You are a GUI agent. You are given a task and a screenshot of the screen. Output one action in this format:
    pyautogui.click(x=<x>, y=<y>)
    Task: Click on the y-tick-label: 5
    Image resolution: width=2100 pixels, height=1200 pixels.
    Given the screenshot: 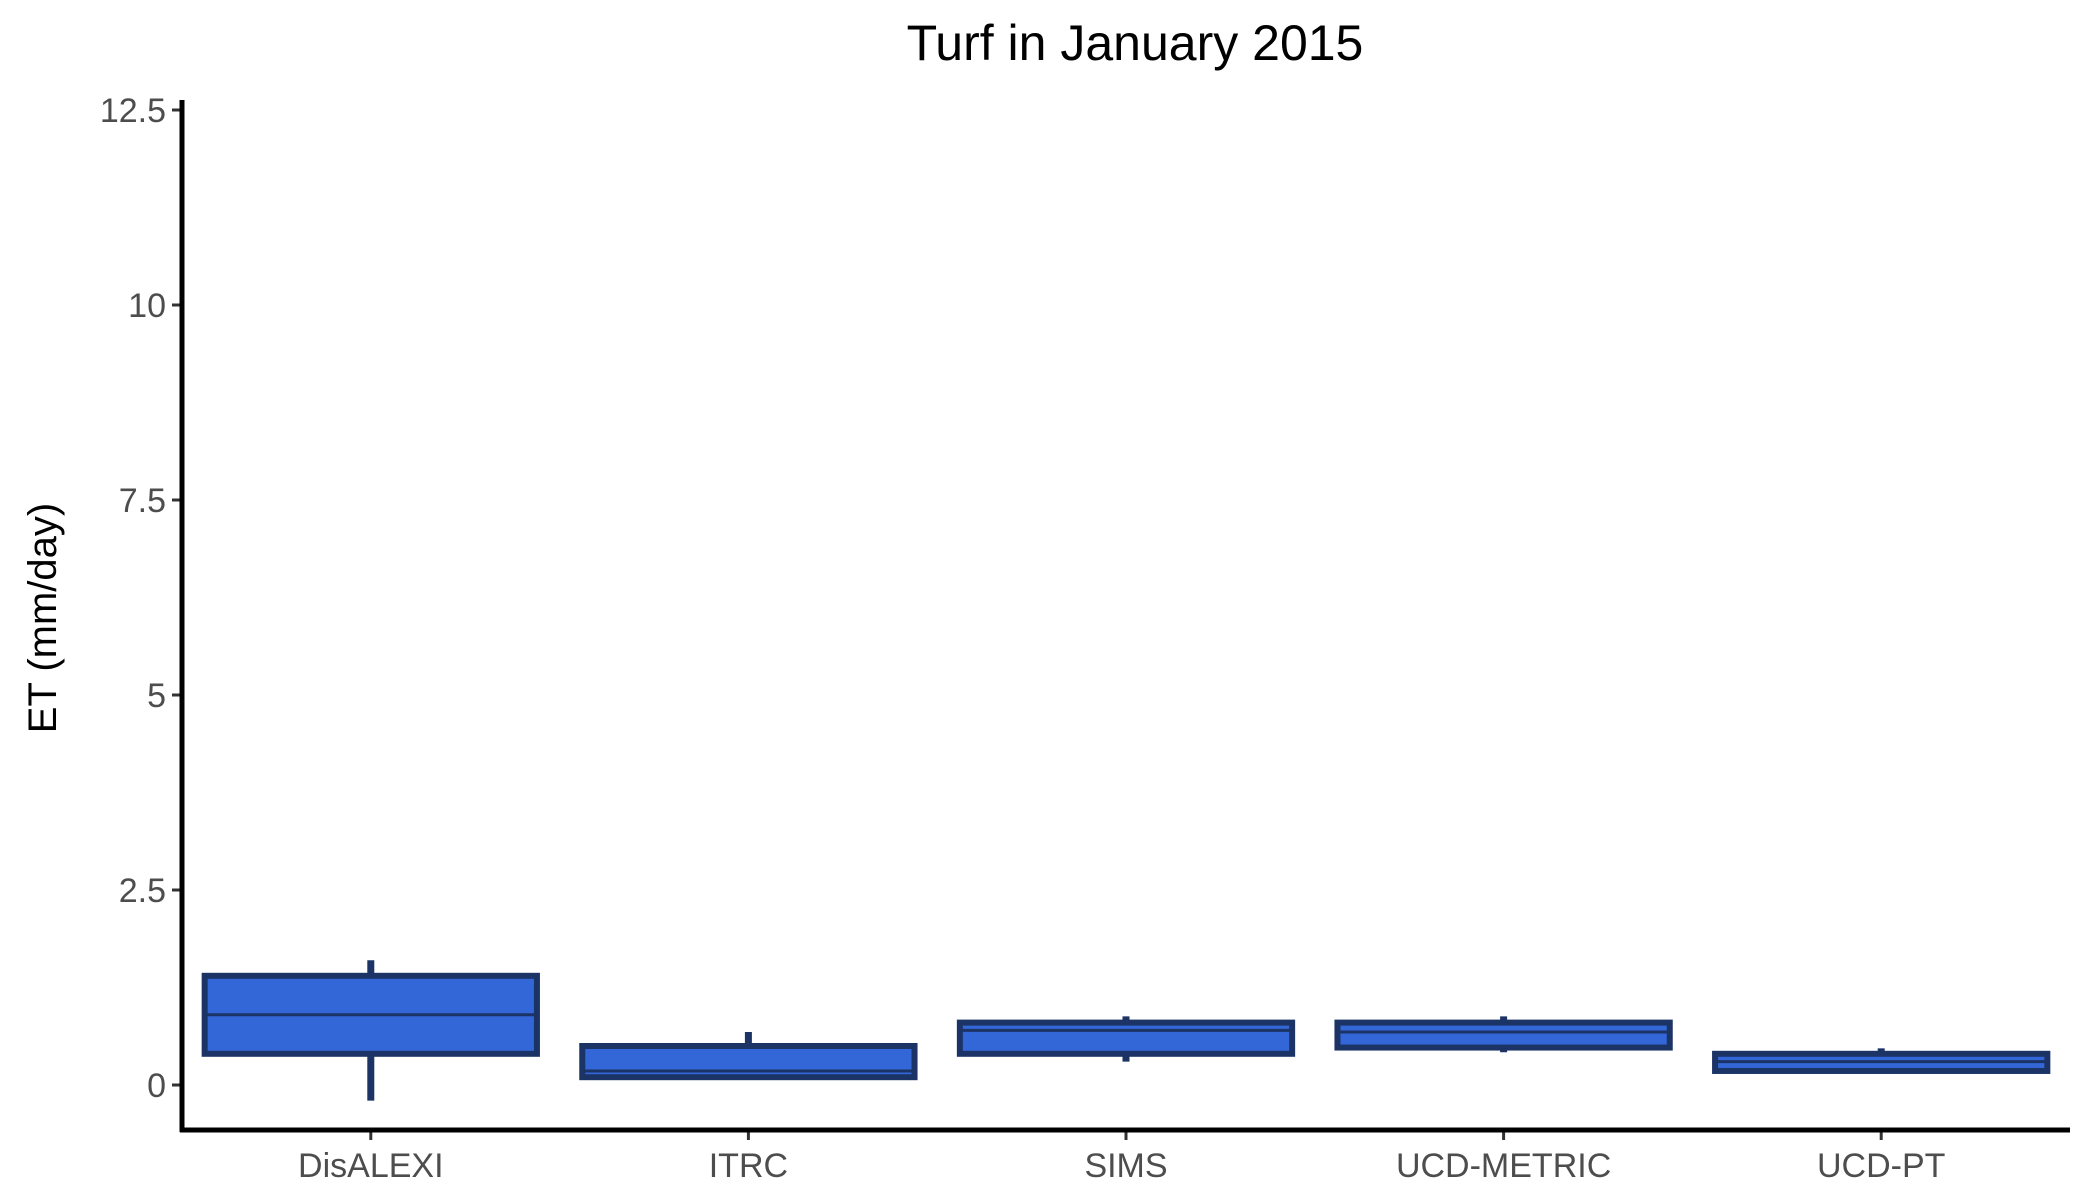 What is the action you would take?
    pyautogui.click(x=156, y=696)
    